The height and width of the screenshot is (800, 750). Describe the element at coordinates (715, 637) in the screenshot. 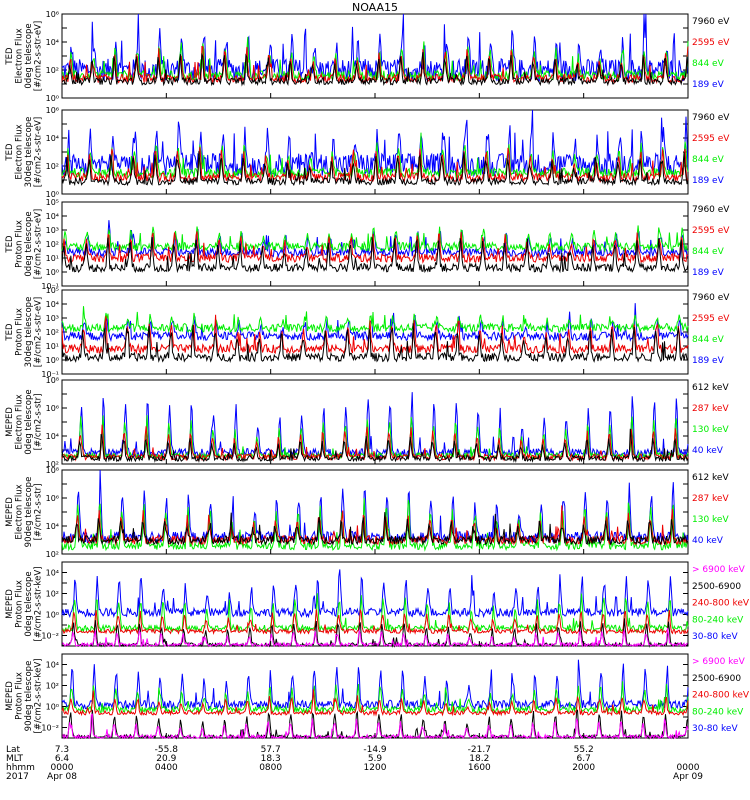

I see `legend-entry: 30-80 keV` at that location.